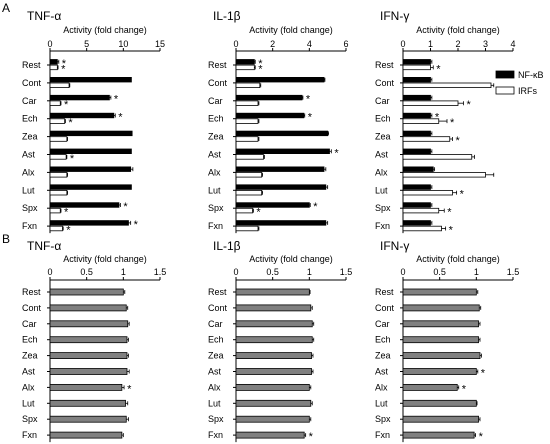 Image resolution: width=550 pixels, height=444 pixels. What do you see at coordinates (519, 83) in the screenshot?
I see `legend: NF-κB IRFs` at bounding box center [519, 83].